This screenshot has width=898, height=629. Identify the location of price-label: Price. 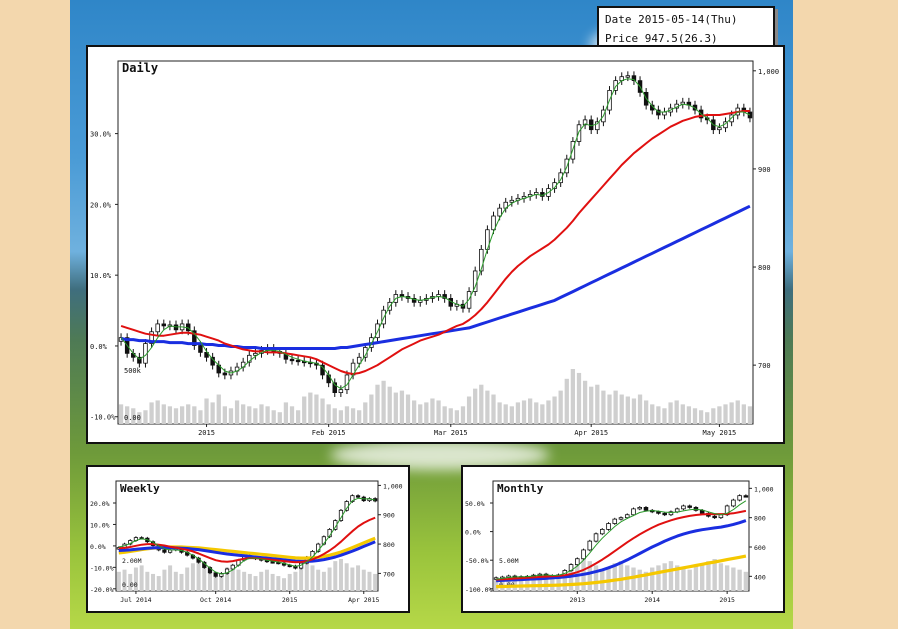
(622, 38).